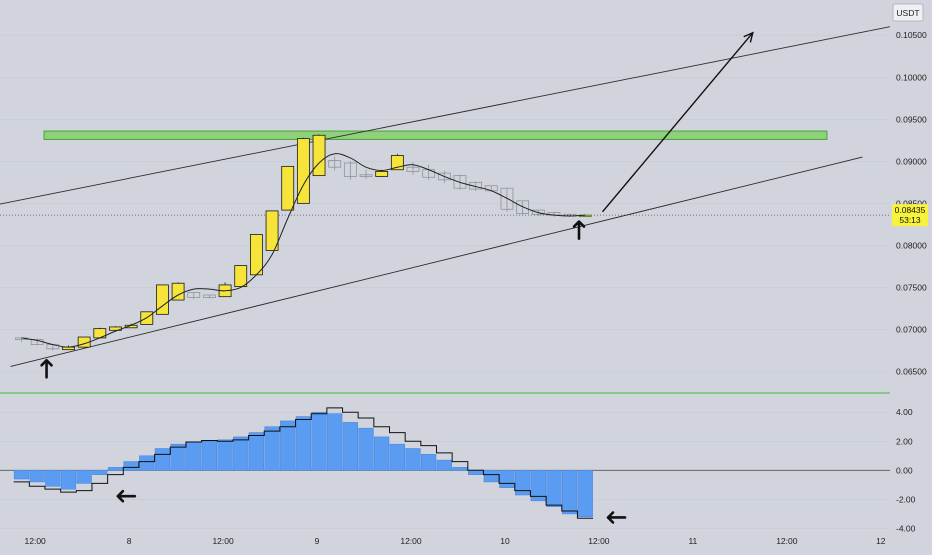  What do you see at coordinates (748, 37) in the screenshot?
I see `projection-arrow-head` at bounding box center [748, 37].